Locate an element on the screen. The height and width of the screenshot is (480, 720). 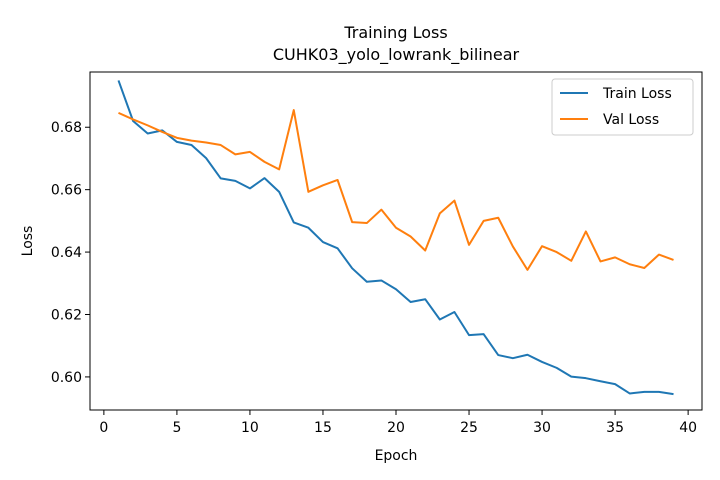
x-axis-ticks: 0 5 10 15 20 25 30 35 40 is located at coordinates (398, 423).